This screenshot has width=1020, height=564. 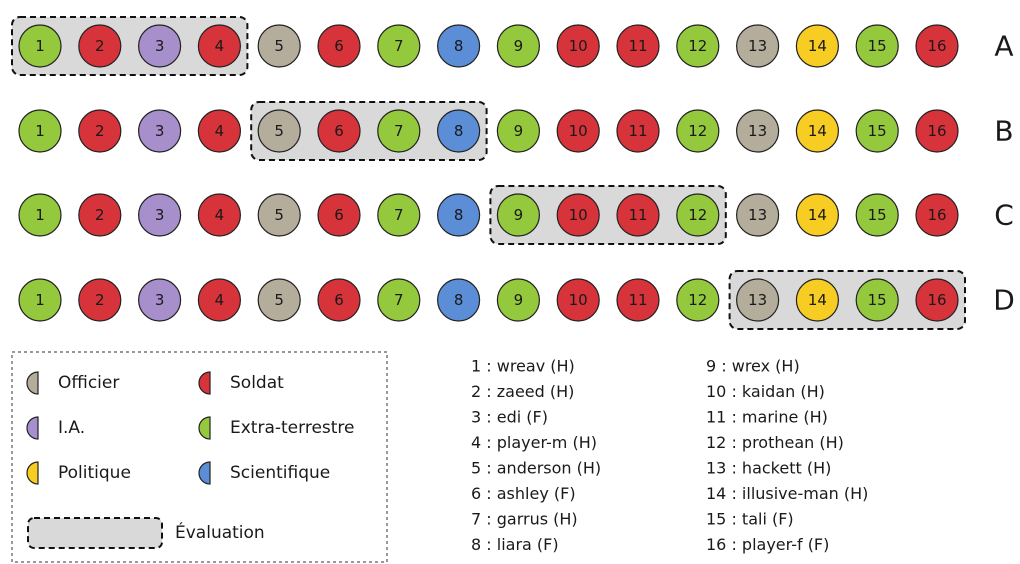 What do you see at coordinates (1004, 215) in the screenshot?
I see `row-label: C` at bounding box center [1004, 215].